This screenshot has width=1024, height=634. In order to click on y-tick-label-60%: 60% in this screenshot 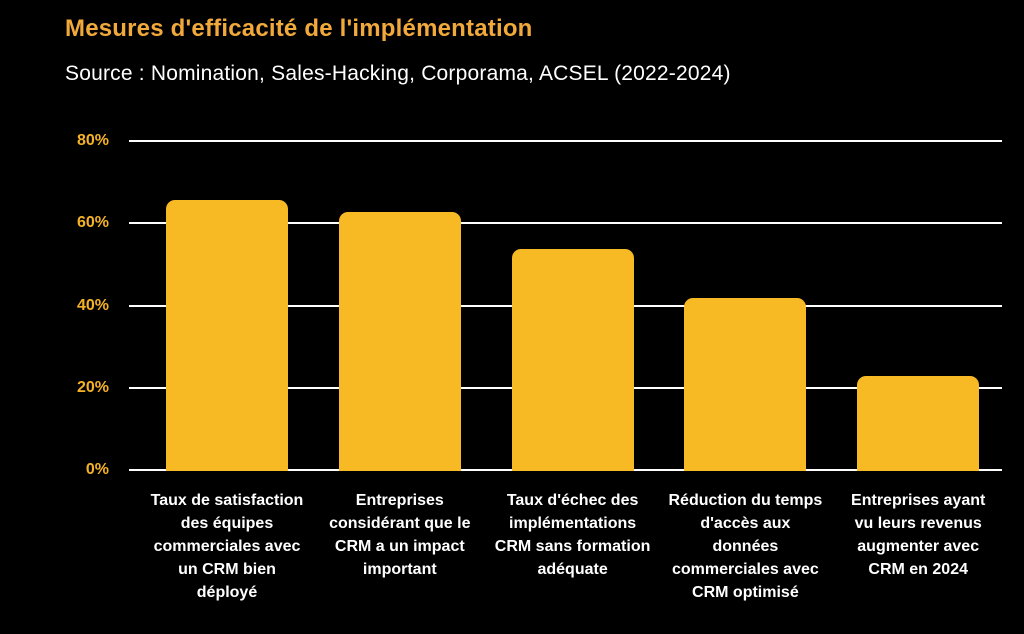, I will do `click(92, 223)`.